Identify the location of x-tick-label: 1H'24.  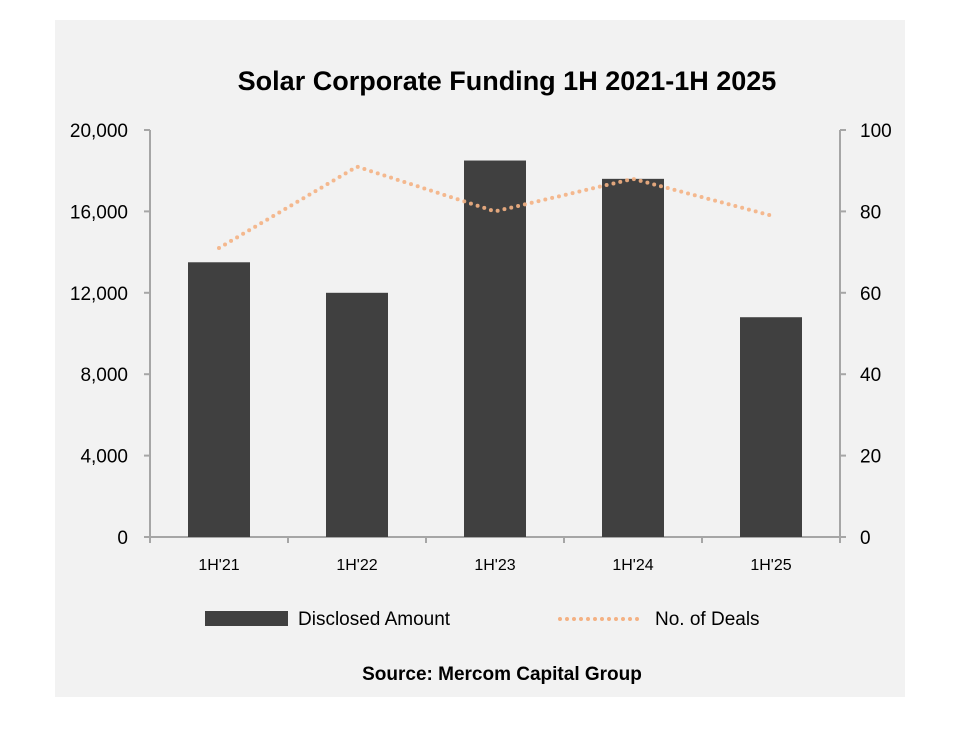
(632, 565).